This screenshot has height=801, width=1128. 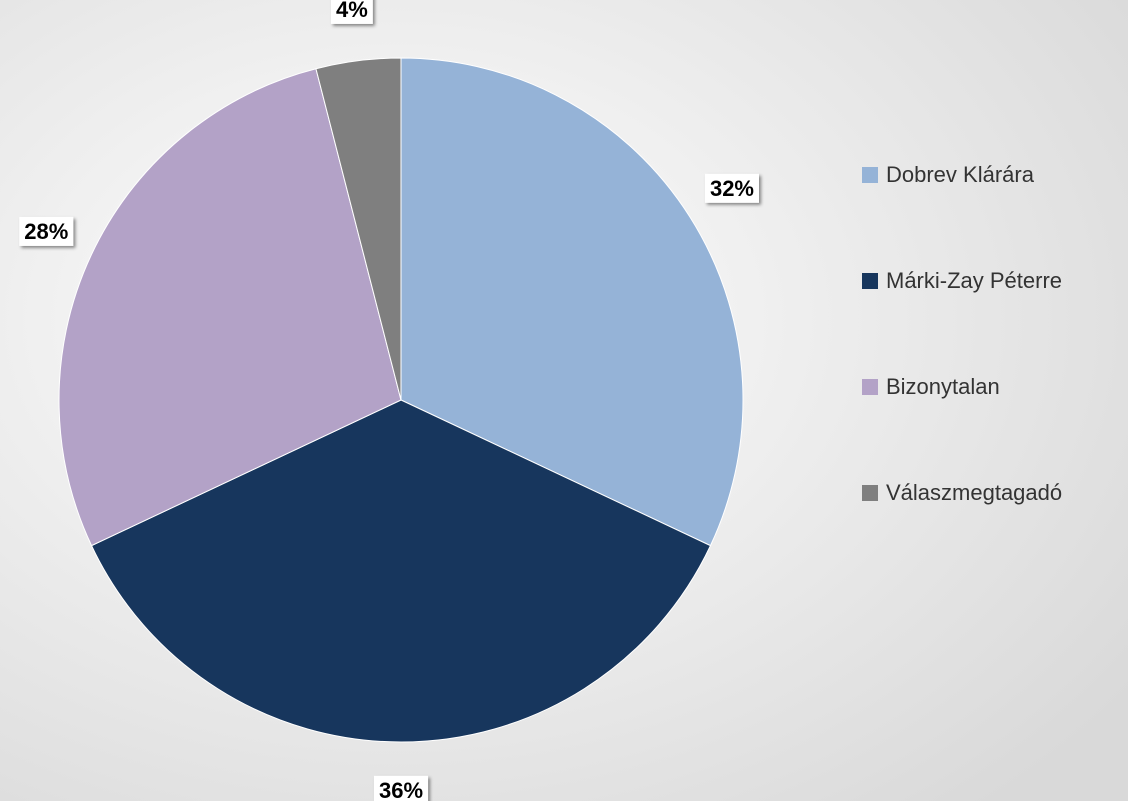 I want to click on data-label-group: 36%, so click(x=401, y=788).